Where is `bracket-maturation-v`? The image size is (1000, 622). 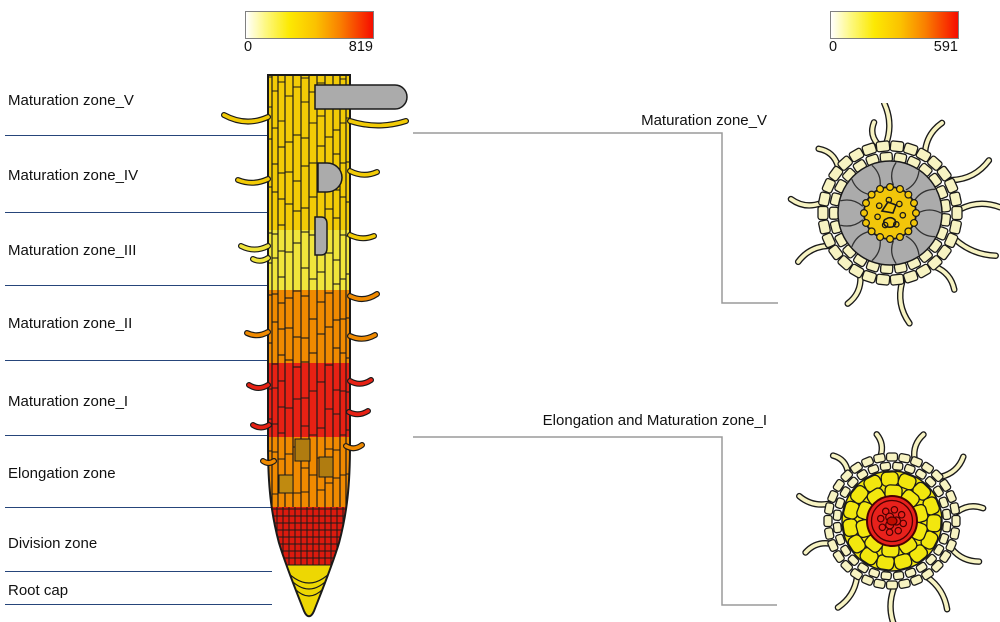 bracket-maturation-v is located at coordinates (595, 218).